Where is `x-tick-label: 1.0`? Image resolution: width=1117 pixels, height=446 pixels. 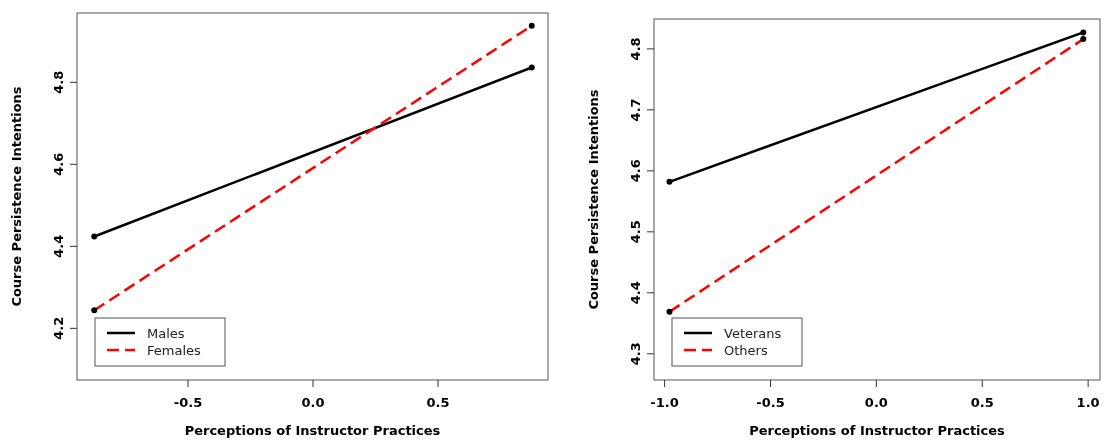 x-tick-label: 1.0 is located at coordinates (1088, 402).